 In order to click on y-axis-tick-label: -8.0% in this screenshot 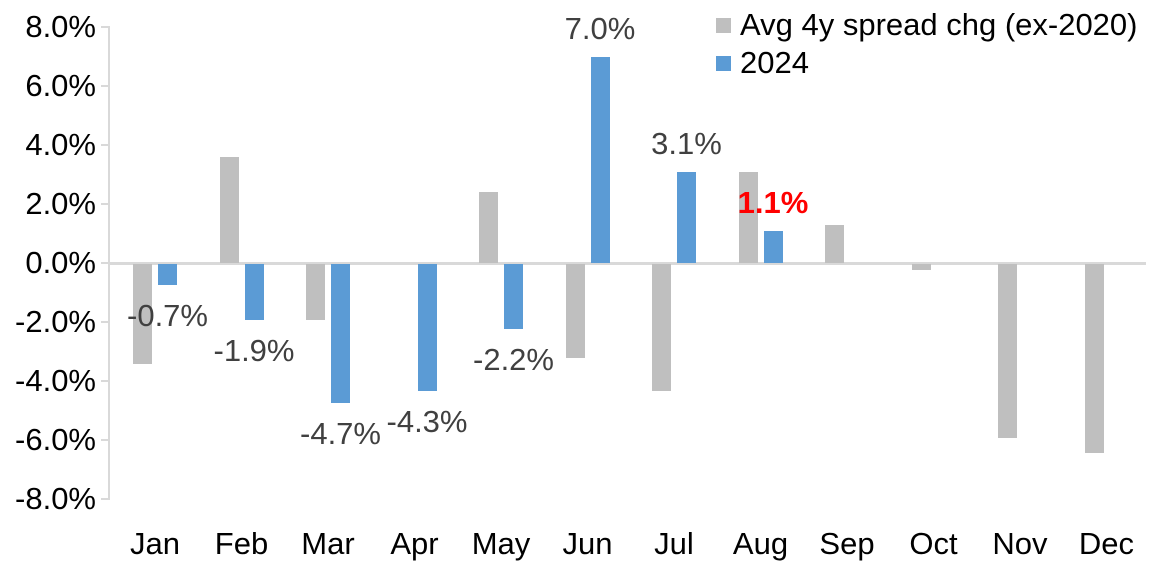, I will do `click(55, 498)`.